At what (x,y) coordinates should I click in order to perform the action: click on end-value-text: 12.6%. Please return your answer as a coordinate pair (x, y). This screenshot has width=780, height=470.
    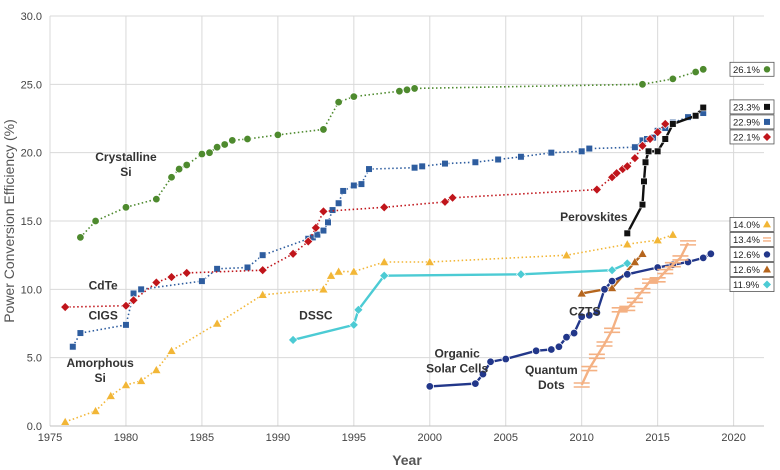
    Looking at the image, I should click on (746, 270).